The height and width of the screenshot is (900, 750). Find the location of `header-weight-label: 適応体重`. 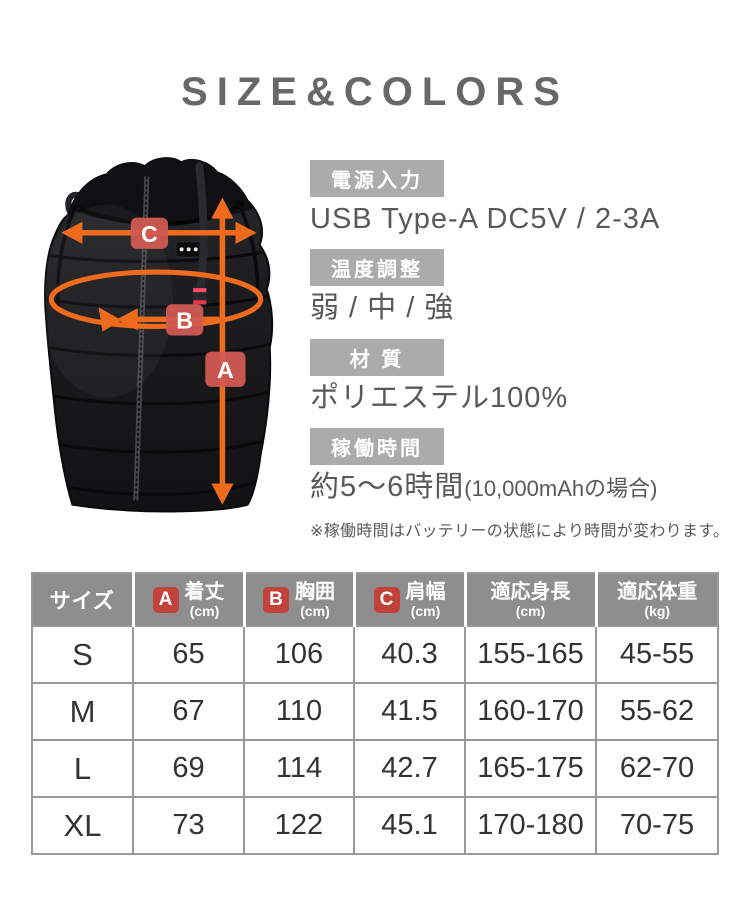

header-weight-label: 適応体重 is located at coordinates (657, 592).